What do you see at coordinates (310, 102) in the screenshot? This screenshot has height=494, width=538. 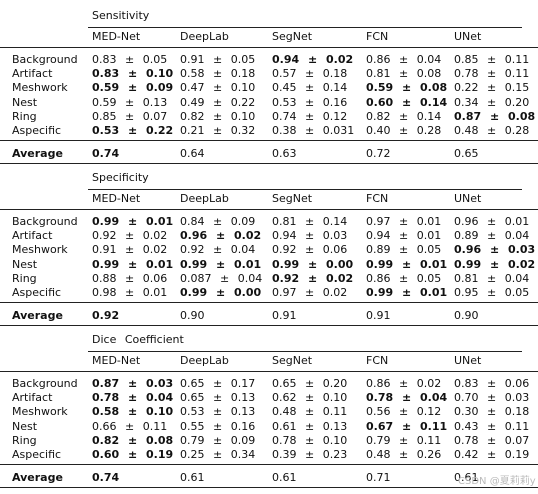 I see `cell: 0.53 ± 0.16` at bounding box center [310, 102].